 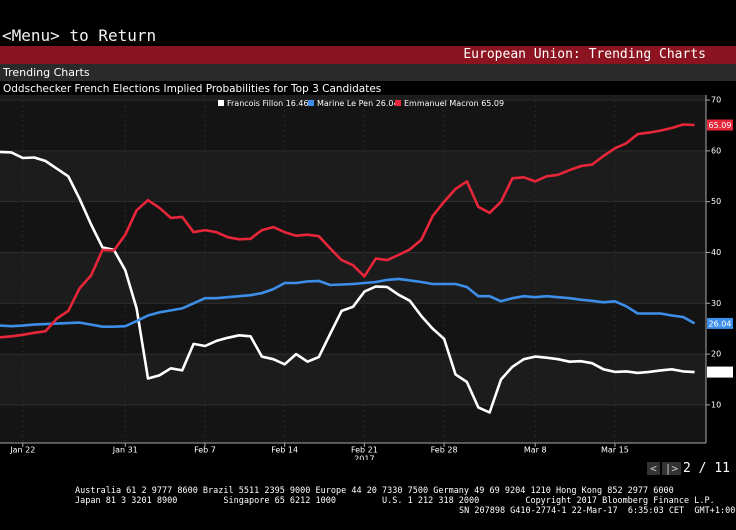 What do you see at coordinates (706, 468) in the screenshot?
I see `page-count: 2 / 11` at bounding box center [706, 468].